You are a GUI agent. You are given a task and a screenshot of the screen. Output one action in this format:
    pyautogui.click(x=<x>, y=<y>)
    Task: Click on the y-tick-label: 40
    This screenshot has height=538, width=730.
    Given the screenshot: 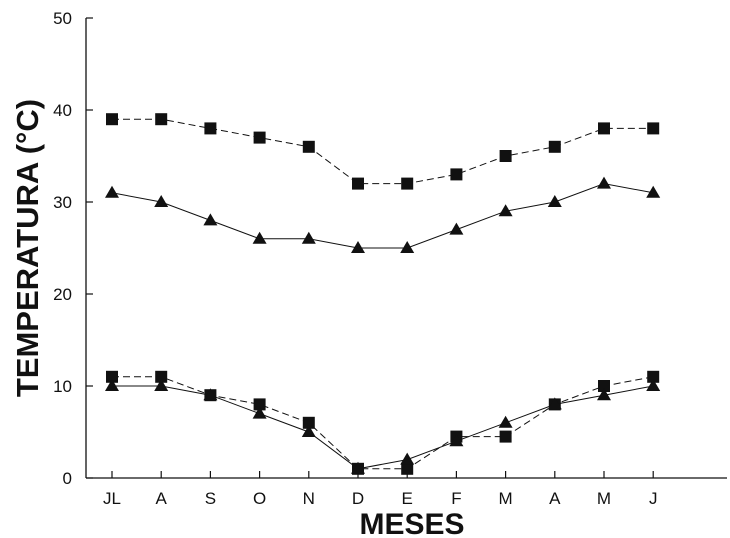 What is the action you would take?
    pyautogui.click(x=62, y=110)
    